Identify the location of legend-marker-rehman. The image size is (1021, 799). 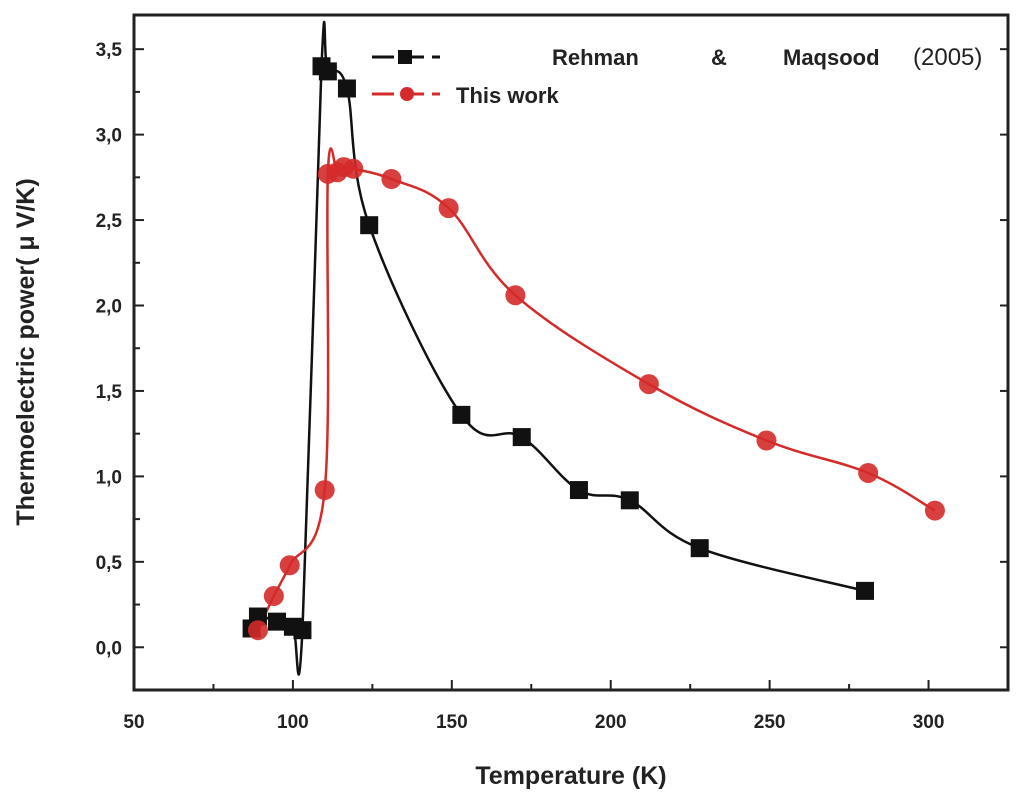
(405, 57).